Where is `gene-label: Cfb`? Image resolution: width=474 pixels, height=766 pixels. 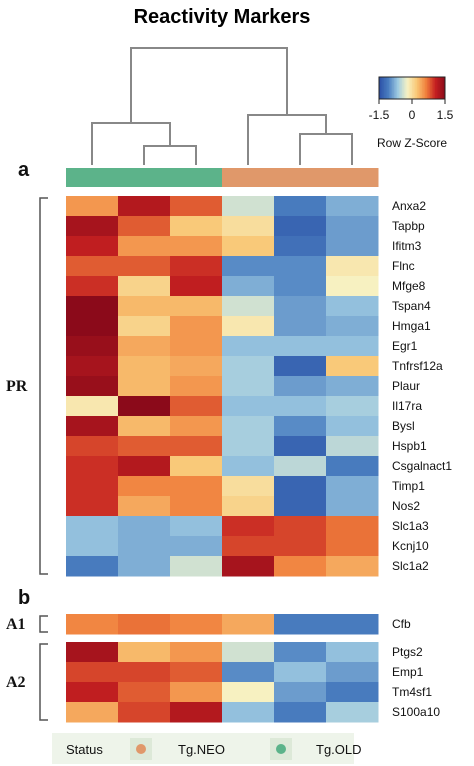 gene-label: Cfb is located at coordinates (401, 624).